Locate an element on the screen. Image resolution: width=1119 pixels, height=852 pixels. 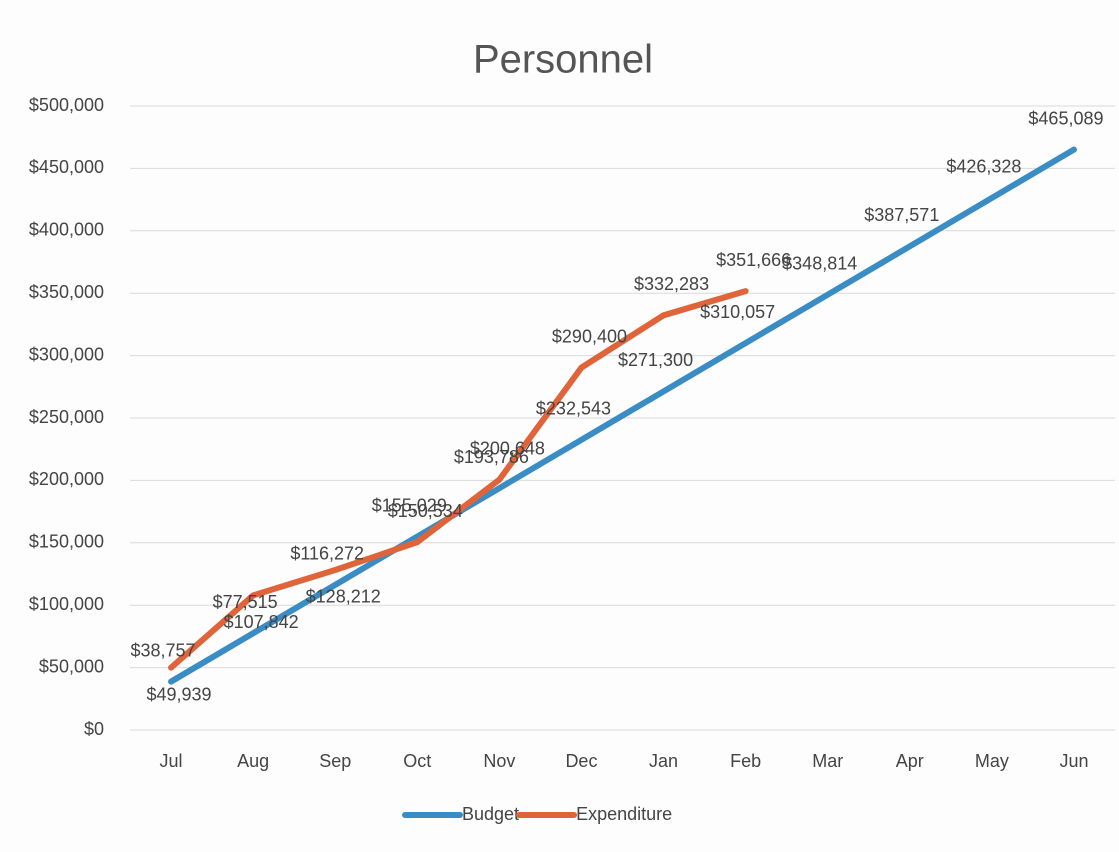
x-tick-label: May is located at coordinates (992, 761).